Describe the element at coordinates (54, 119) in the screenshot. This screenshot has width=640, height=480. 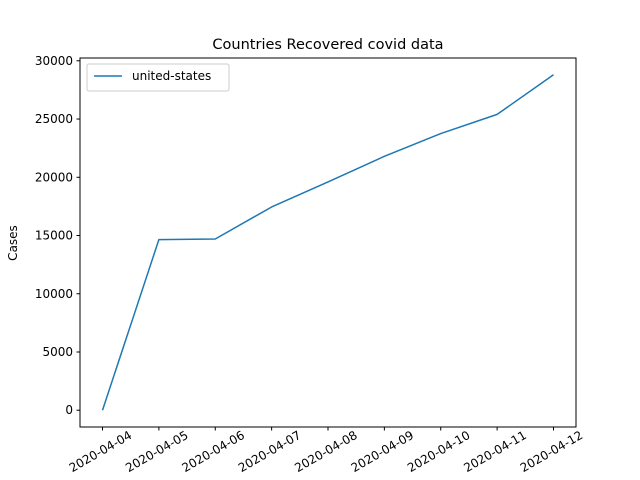
I see `y-tick-label: 25000` at that location.